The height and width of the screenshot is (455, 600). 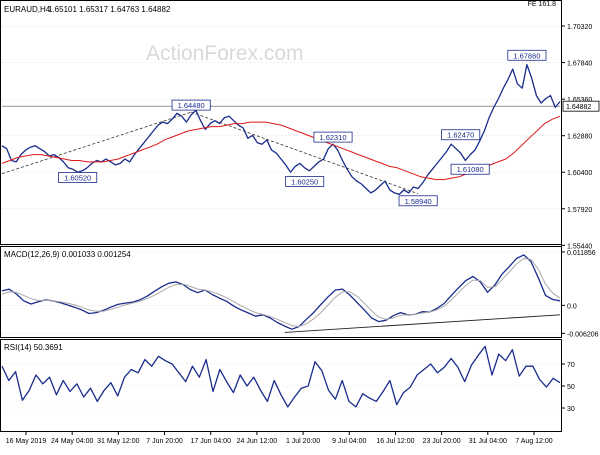 I want to click on x-tick-label: 24 May 04:00, so click(x=72, y=441).